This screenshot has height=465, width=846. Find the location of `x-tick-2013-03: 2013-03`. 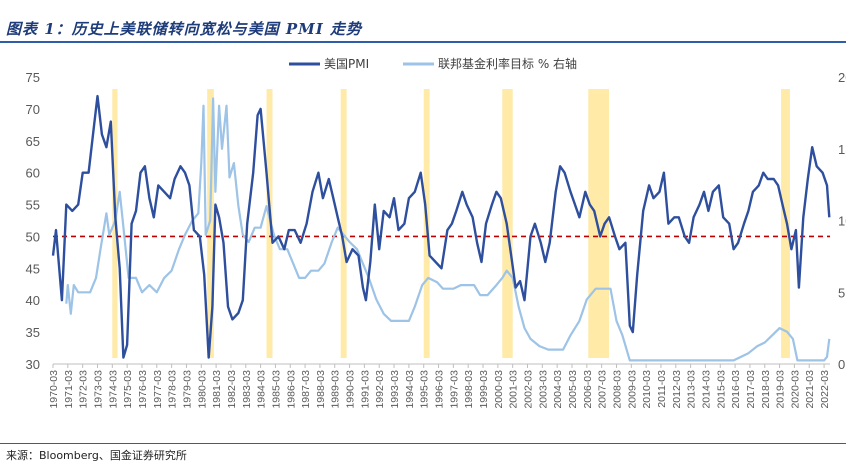

x-tick-2013-03: 2013-03 is located at coordinates (692, 389).